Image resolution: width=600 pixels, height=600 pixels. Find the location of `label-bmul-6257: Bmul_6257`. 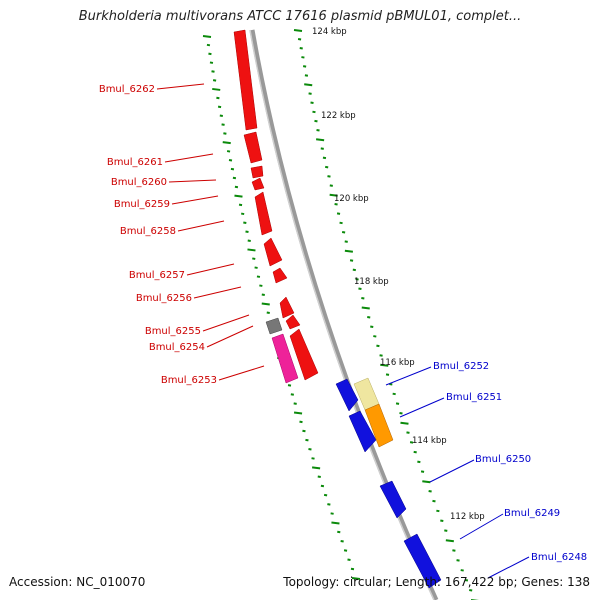

label-bmul-6257: Bmul_6257 is located at coordinates (157, 275).